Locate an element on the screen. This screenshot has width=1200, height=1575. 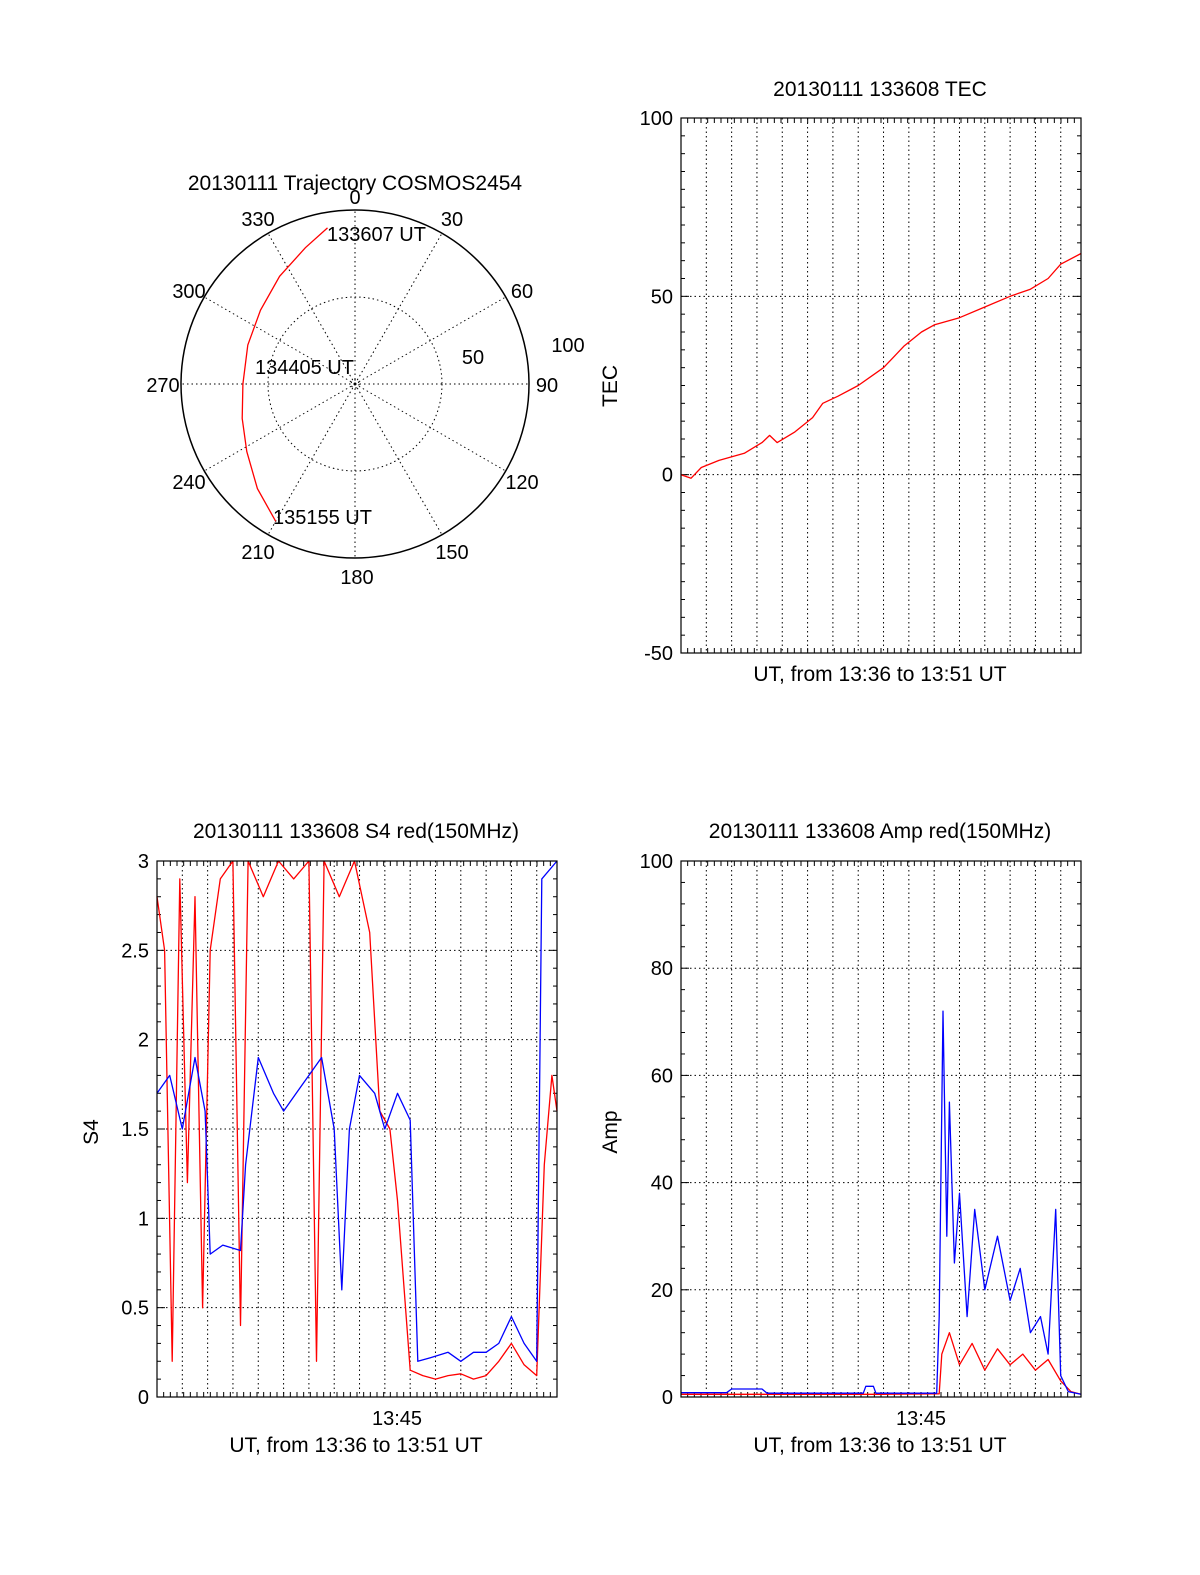
s4-y-tick-labels: 0 0.5 1 1.5 2 2.5 3 is located at coordinates (135, 1130).